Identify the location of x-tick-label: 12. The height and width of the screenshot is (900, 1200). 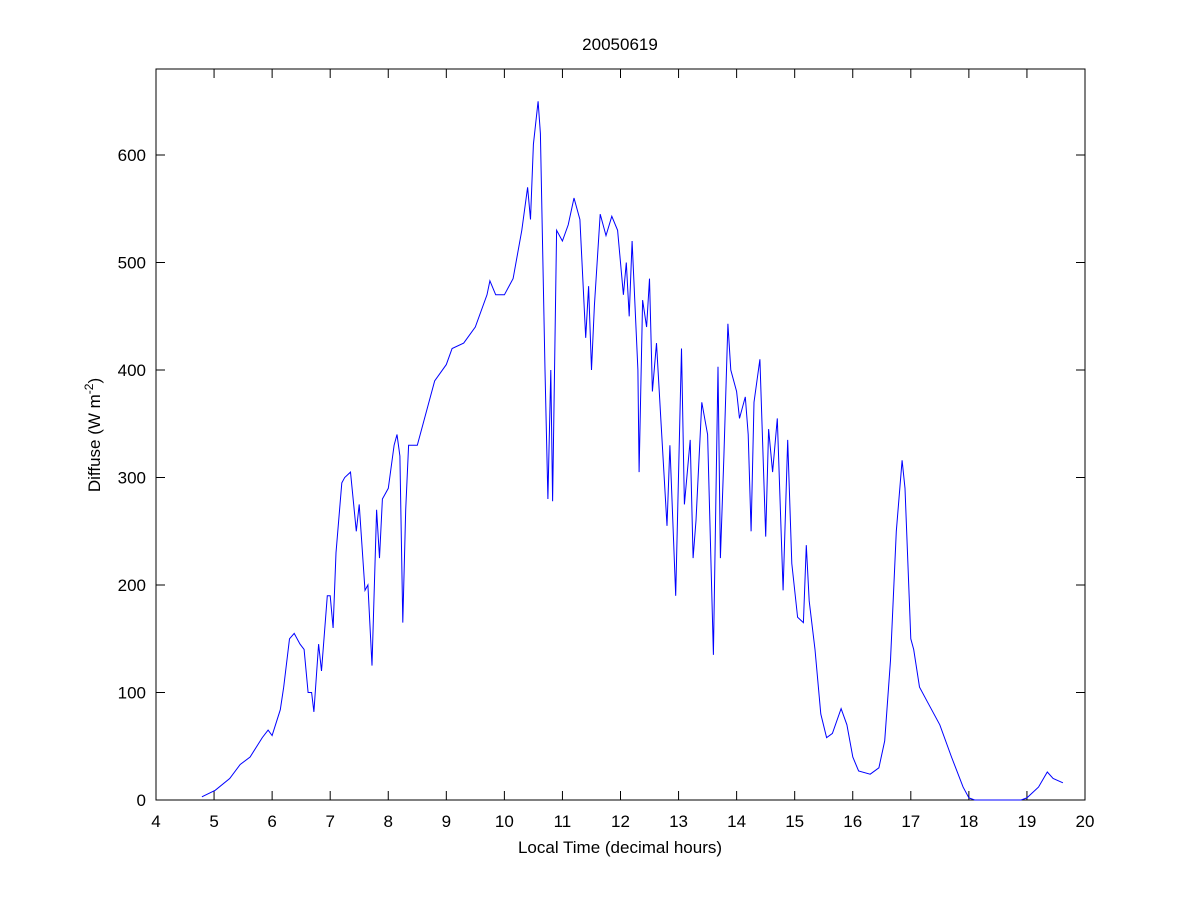
(620, 821).